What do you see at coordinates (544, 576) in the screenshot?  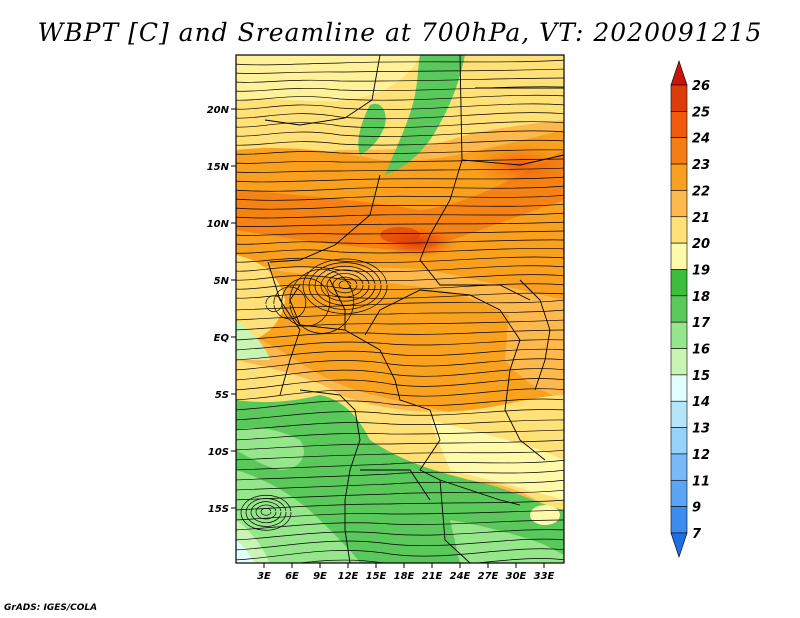 I see `lon-label: 33E` at bounding box center [544, 576].